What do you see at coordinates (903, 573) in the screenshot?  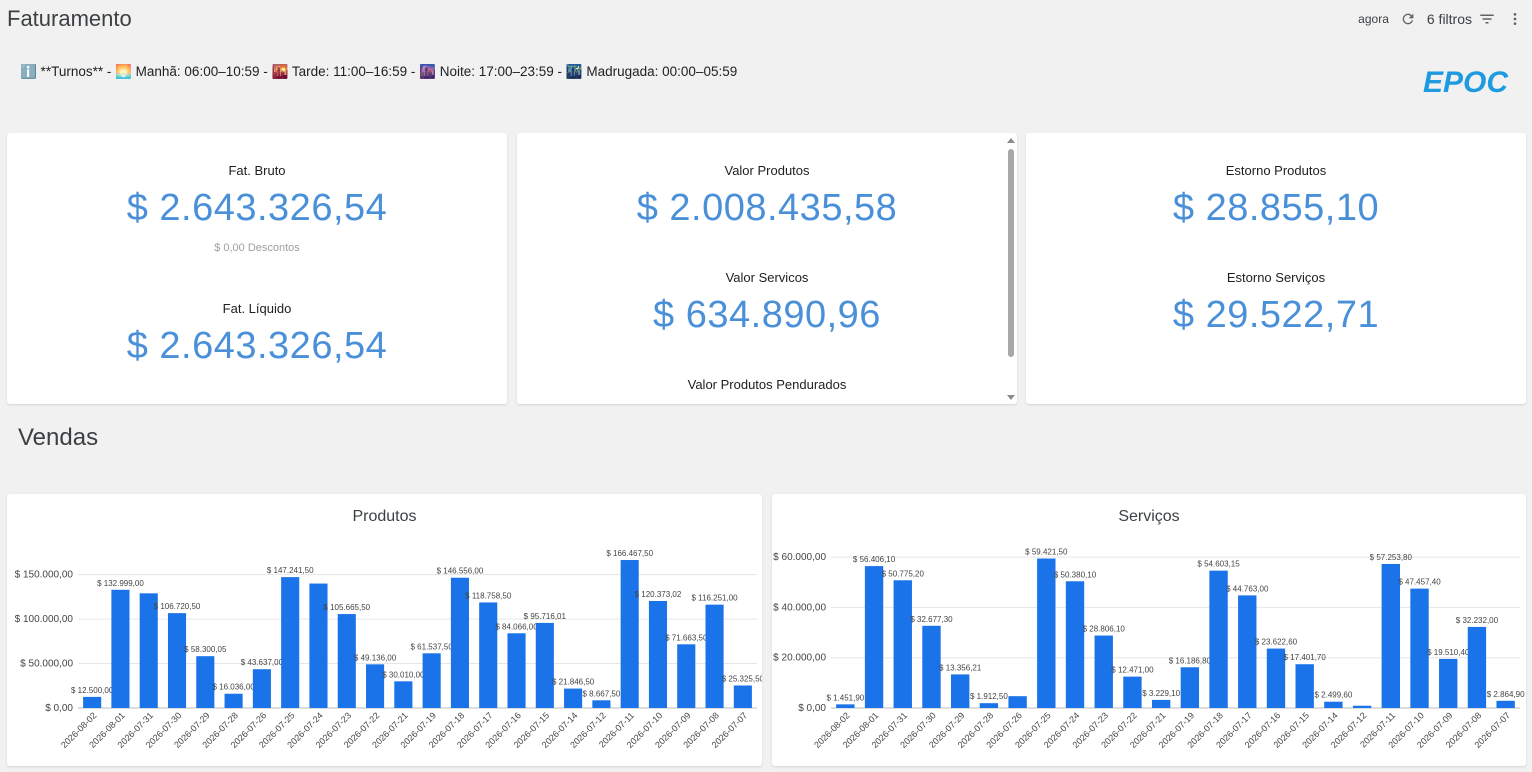 I see `data-label: $ 50.775,20` at bounding box center [903, 573].